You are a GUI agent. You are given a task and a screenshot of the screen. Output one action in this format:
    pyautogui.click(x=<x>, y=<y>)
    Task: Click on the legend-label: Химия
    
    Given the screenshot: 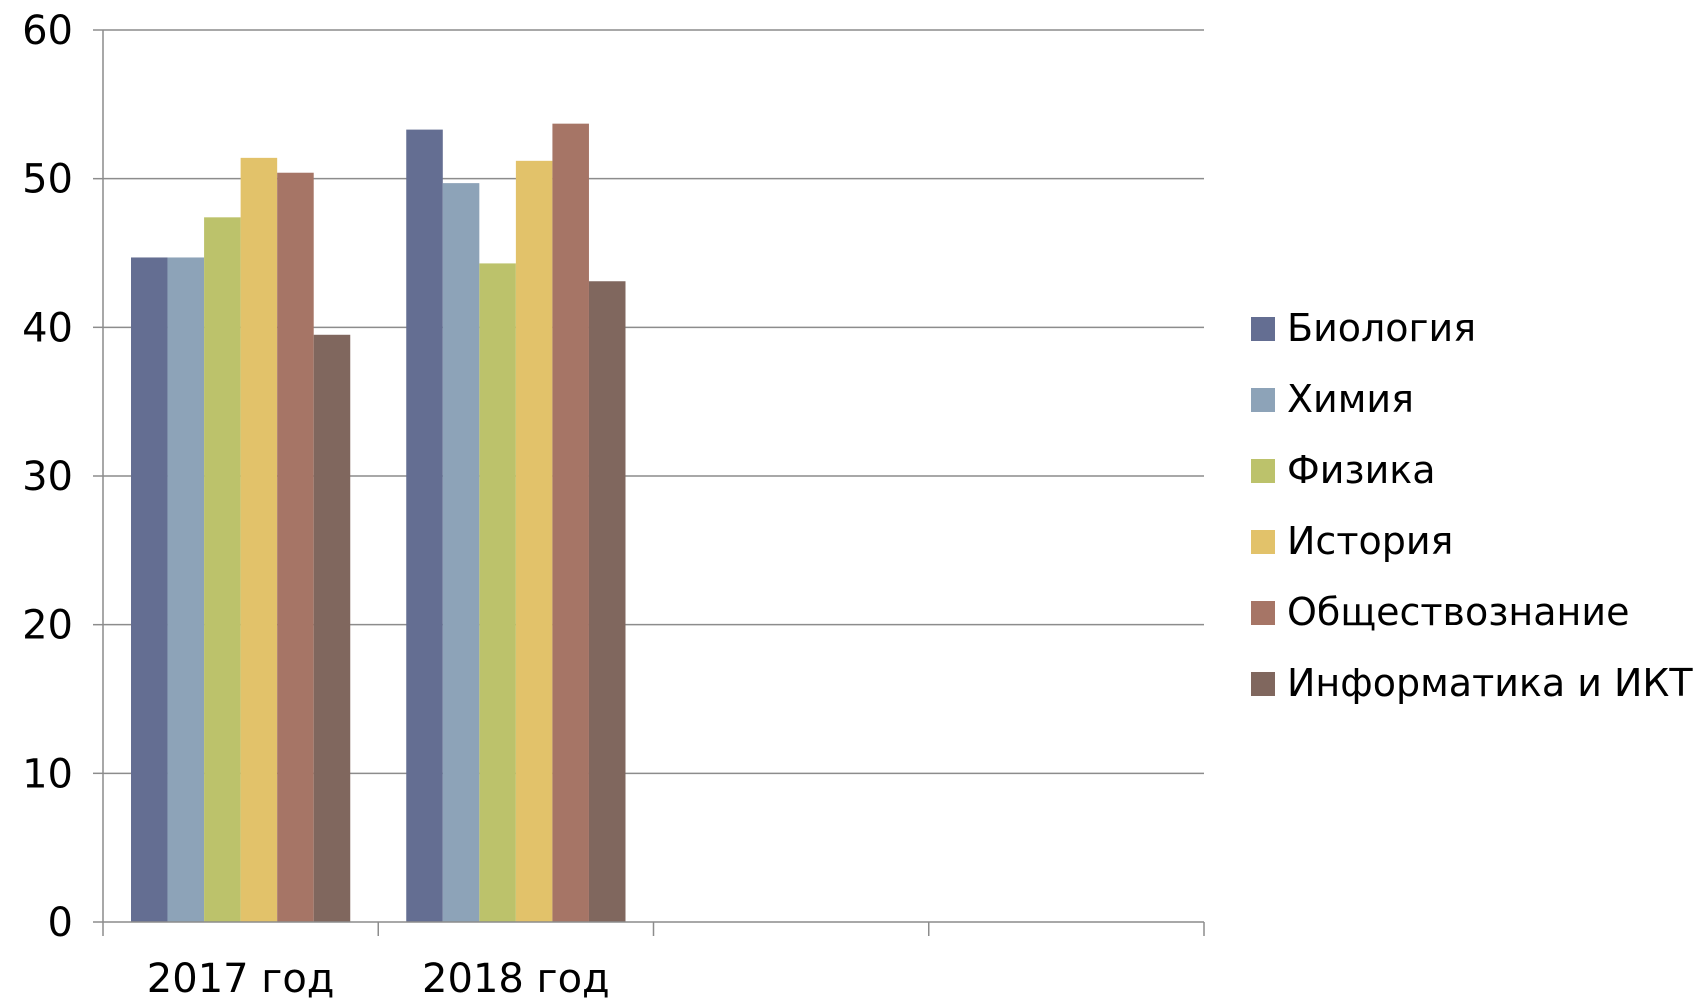 What is the action you would take?
    pyautogui.click(x=1350, y=399)
    